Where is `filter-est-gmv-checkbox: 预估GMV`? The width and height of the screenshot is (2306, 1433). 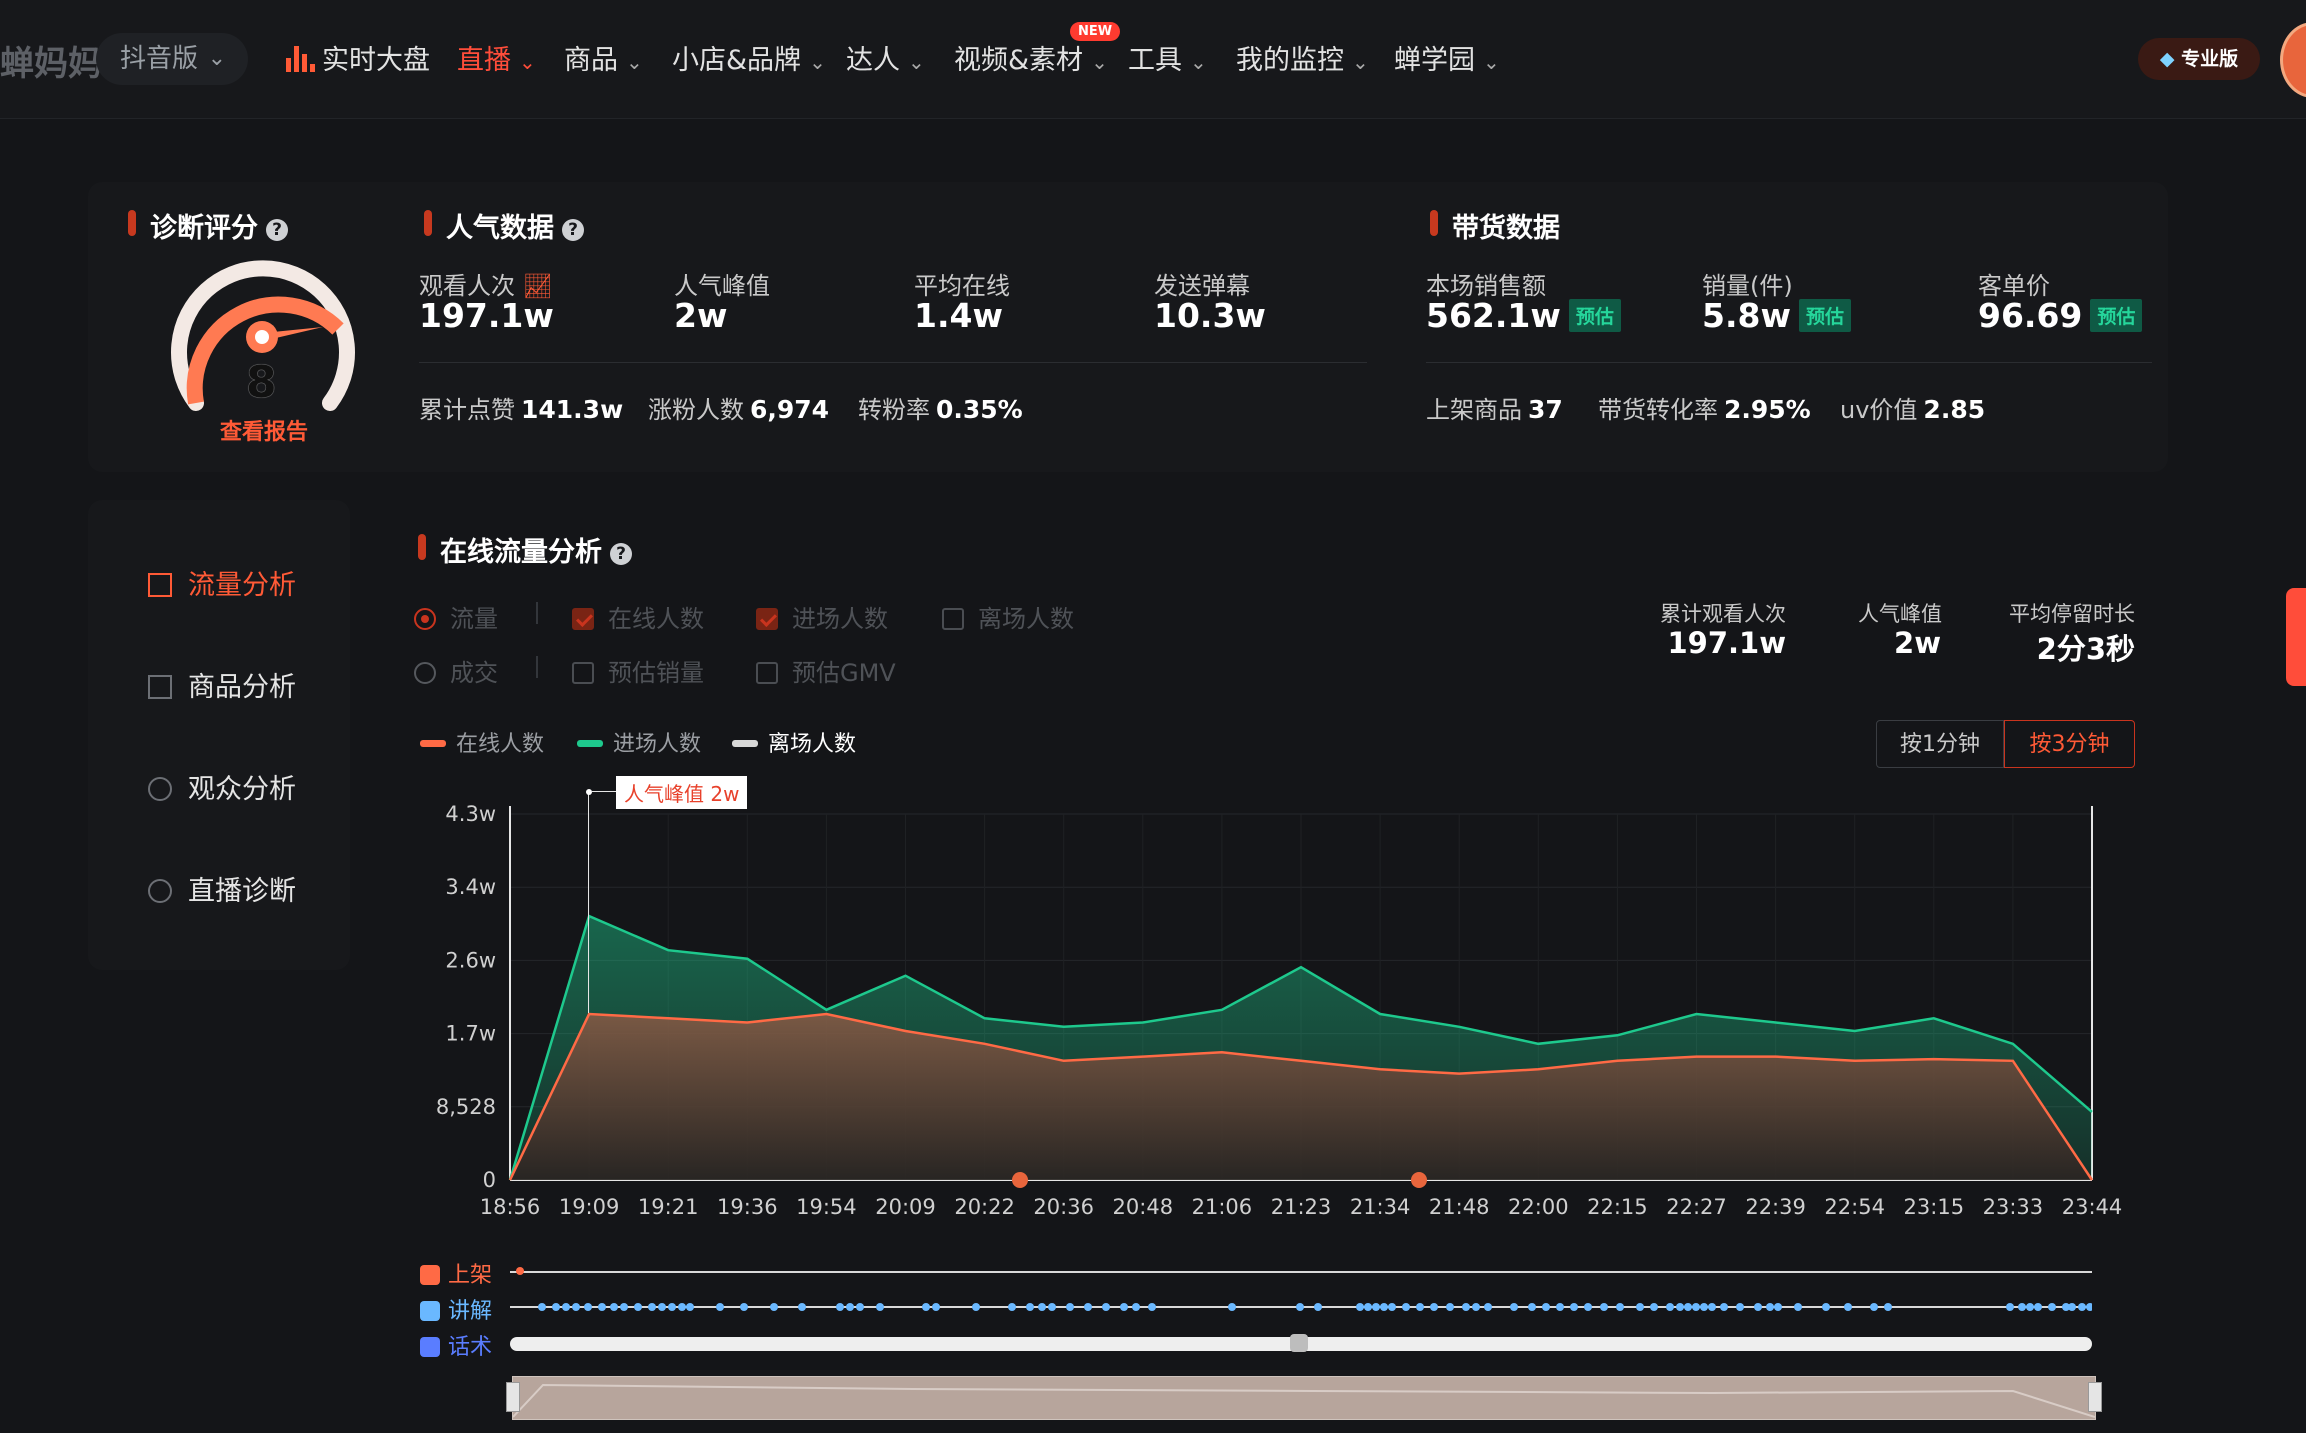
filter-est-gmv-checkbox: 预估GMV is located at coordinates (826, 670).